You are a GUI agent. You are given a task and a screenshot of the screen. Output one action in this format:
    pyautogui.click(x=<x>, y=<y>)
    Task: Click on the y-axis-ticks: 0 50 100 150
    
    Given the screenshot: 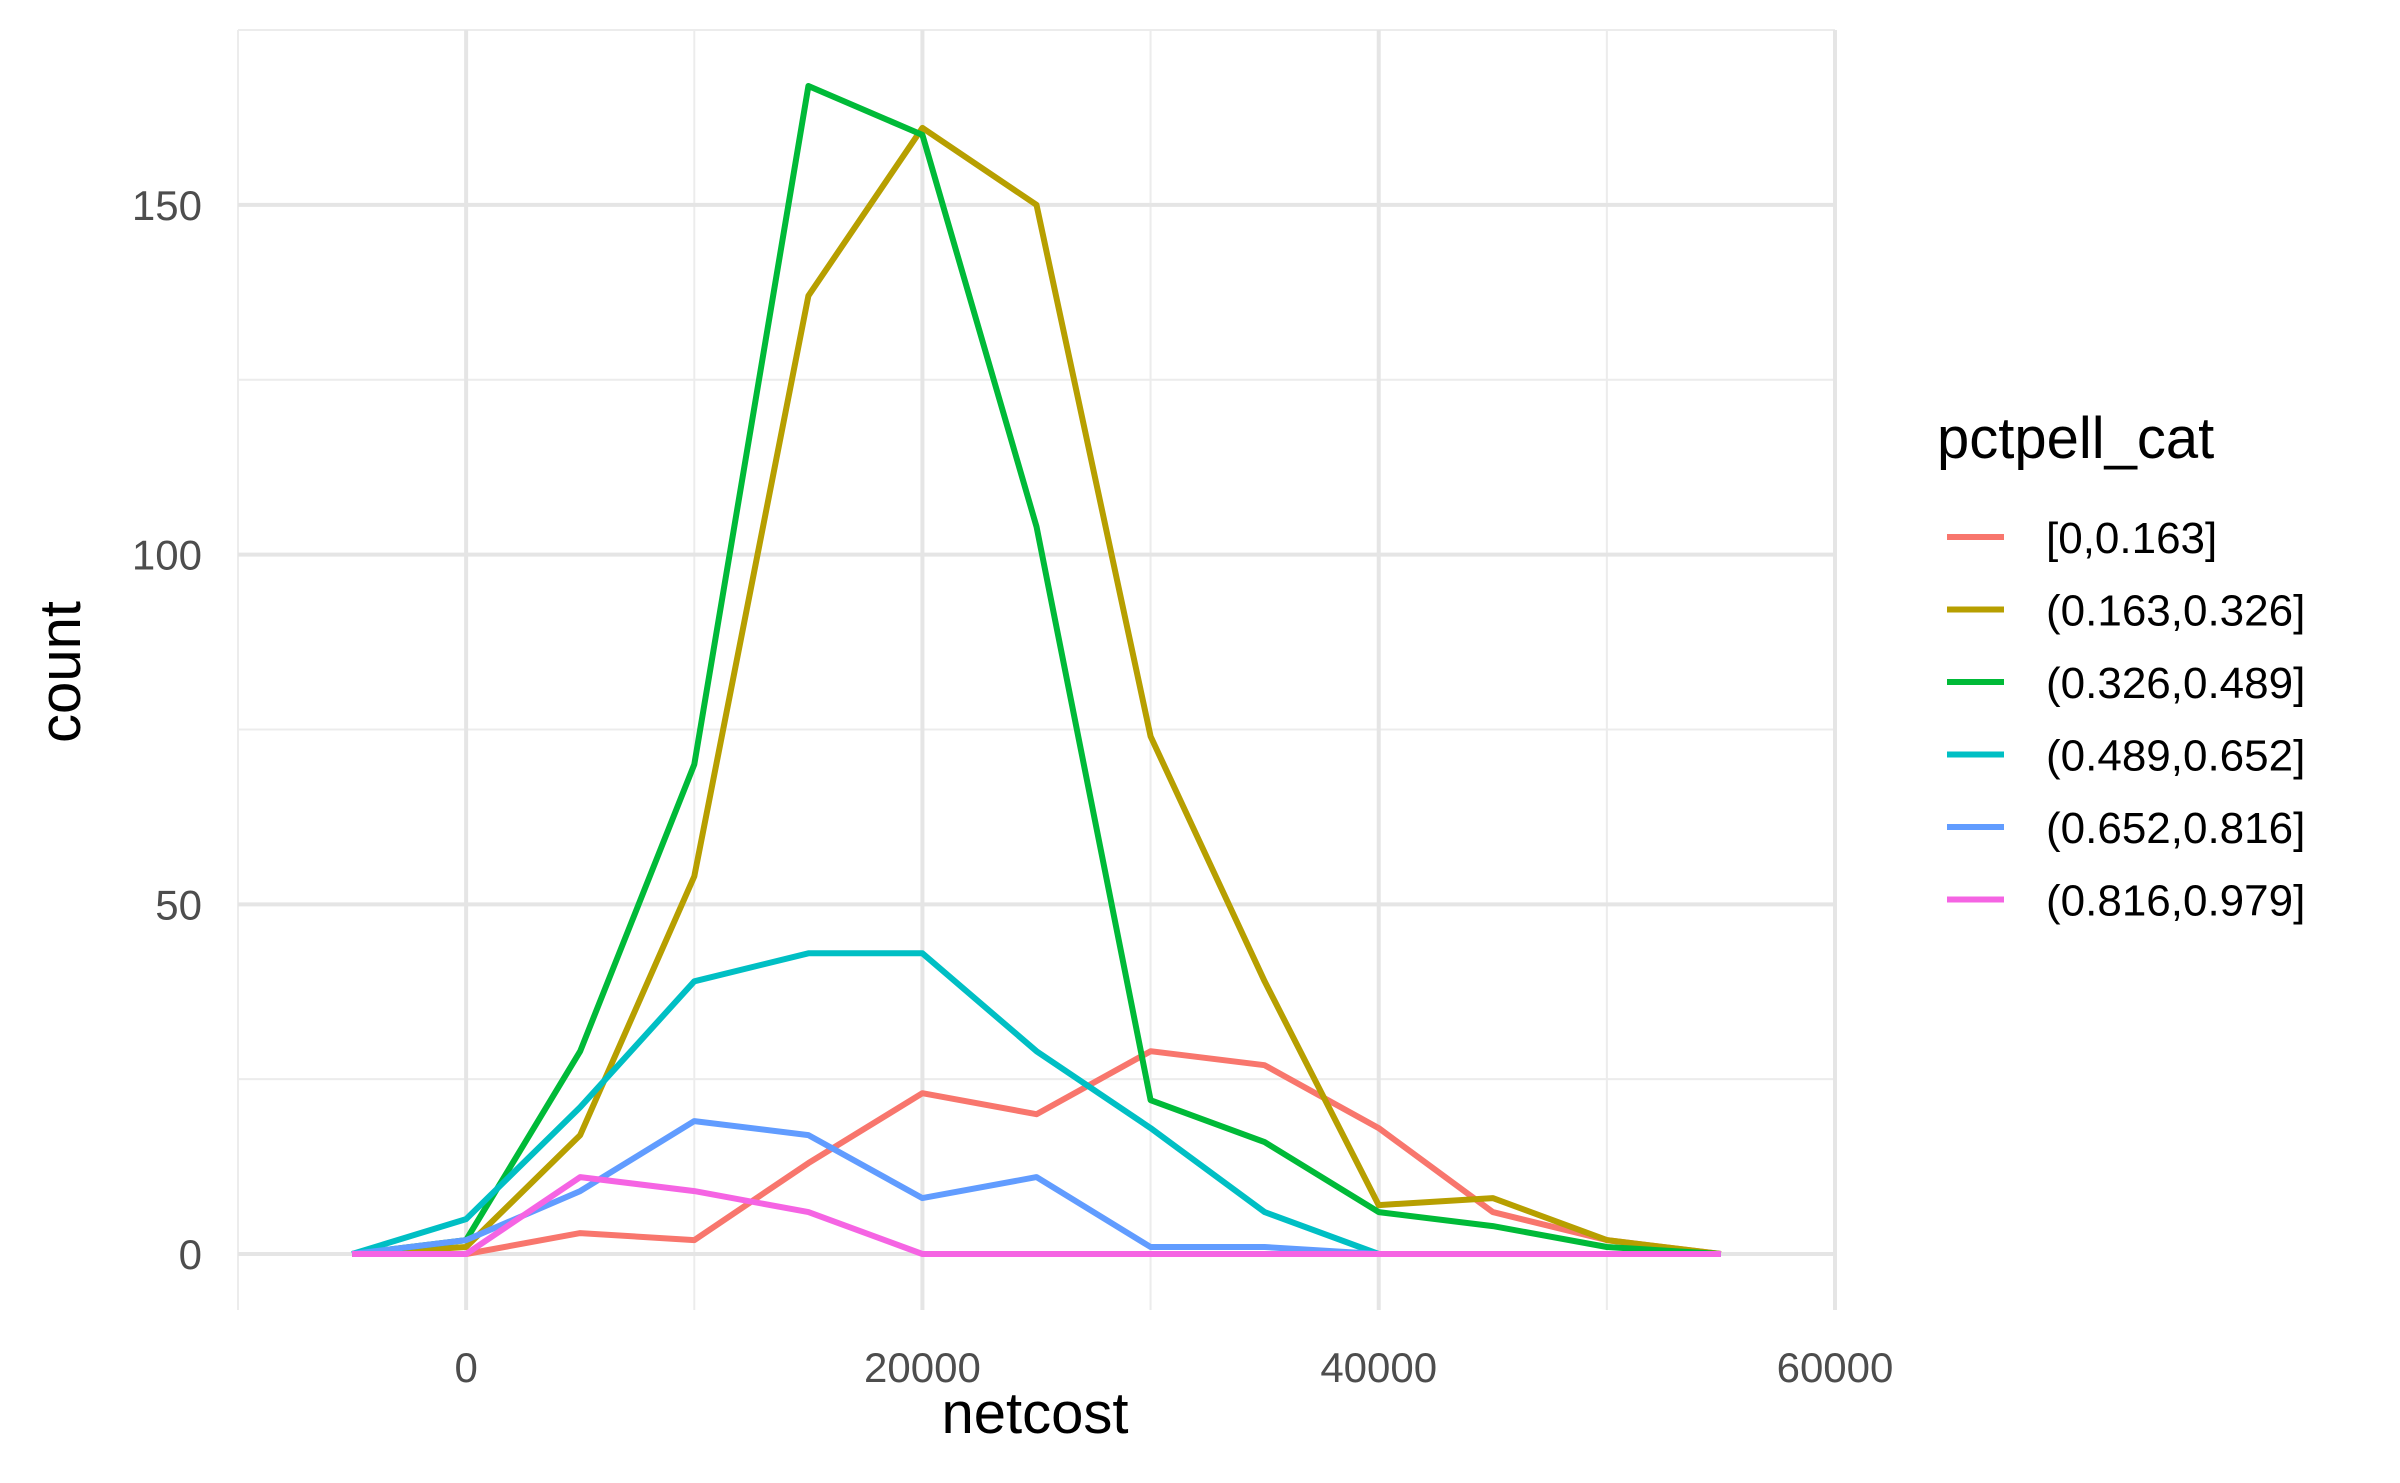 What is the action you would take?
    pyautogui.click(x=167, y=730)
    